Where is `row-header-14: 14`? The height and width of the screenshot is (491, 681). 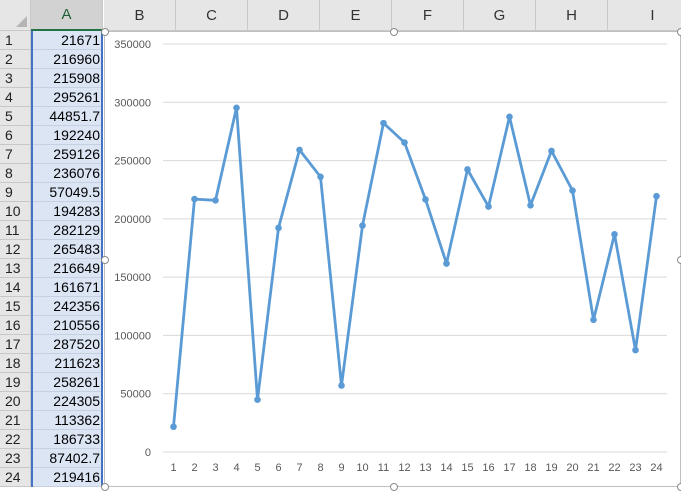
row-header-14: 14 is located at coordinates (15, 287).